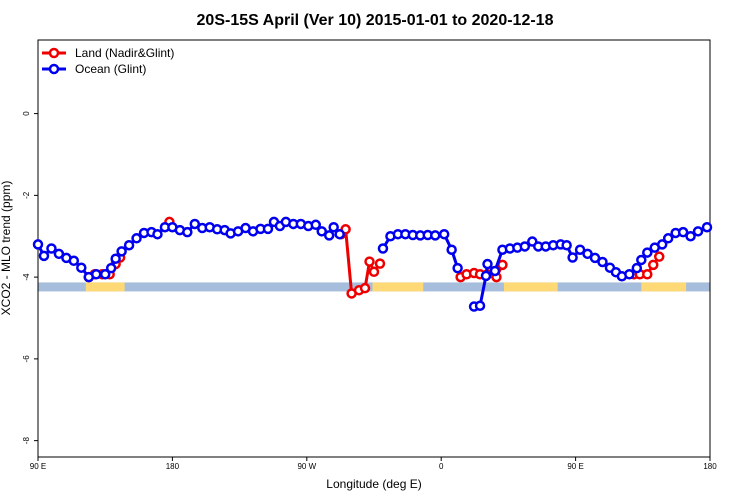 The image size is (750, 500). What do you see at coordinates (26, 113) in the screenshot?
I see `y-tick-label: 0` at bounding box center [26, 113].